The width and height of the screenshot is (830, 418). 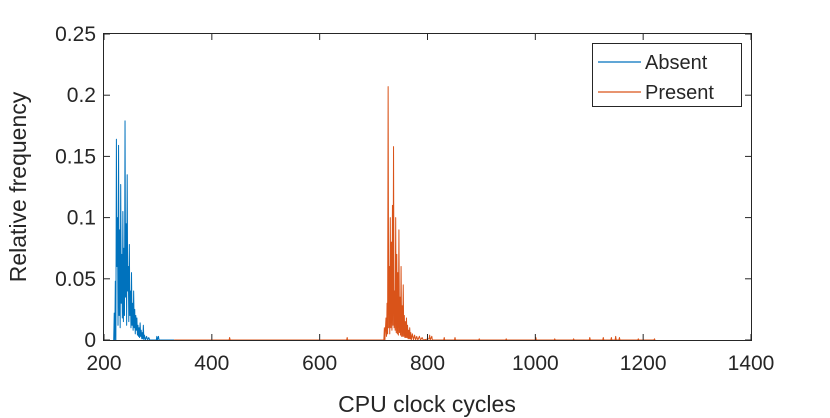 I want to click on x-axis-title: CPU clock cycles, so click(x=427, y=404).